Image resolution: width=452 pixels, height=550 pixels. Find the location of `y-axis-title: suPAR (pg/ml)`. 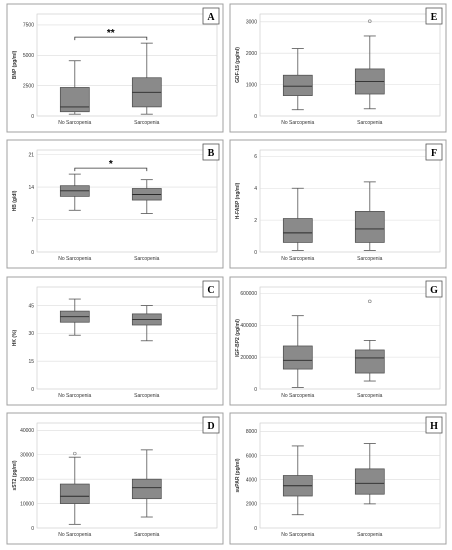

y-axis-title: suPAR (pg/ml) is located at coordinates (238, 475).